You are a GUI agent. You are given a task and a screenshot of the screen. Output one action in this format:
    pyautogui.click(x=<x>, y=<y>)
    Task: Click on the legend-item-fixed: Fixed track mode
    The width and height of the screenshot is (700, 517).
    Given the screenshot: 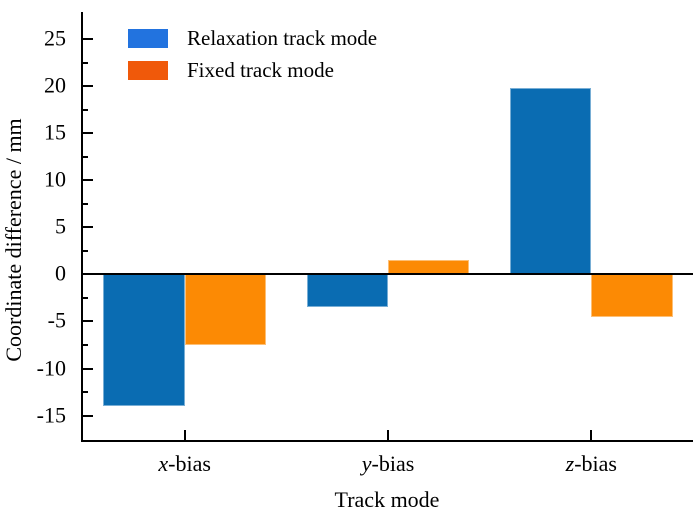 What is the action you would take?
    pyautogui.click(x=252, y=70)
    